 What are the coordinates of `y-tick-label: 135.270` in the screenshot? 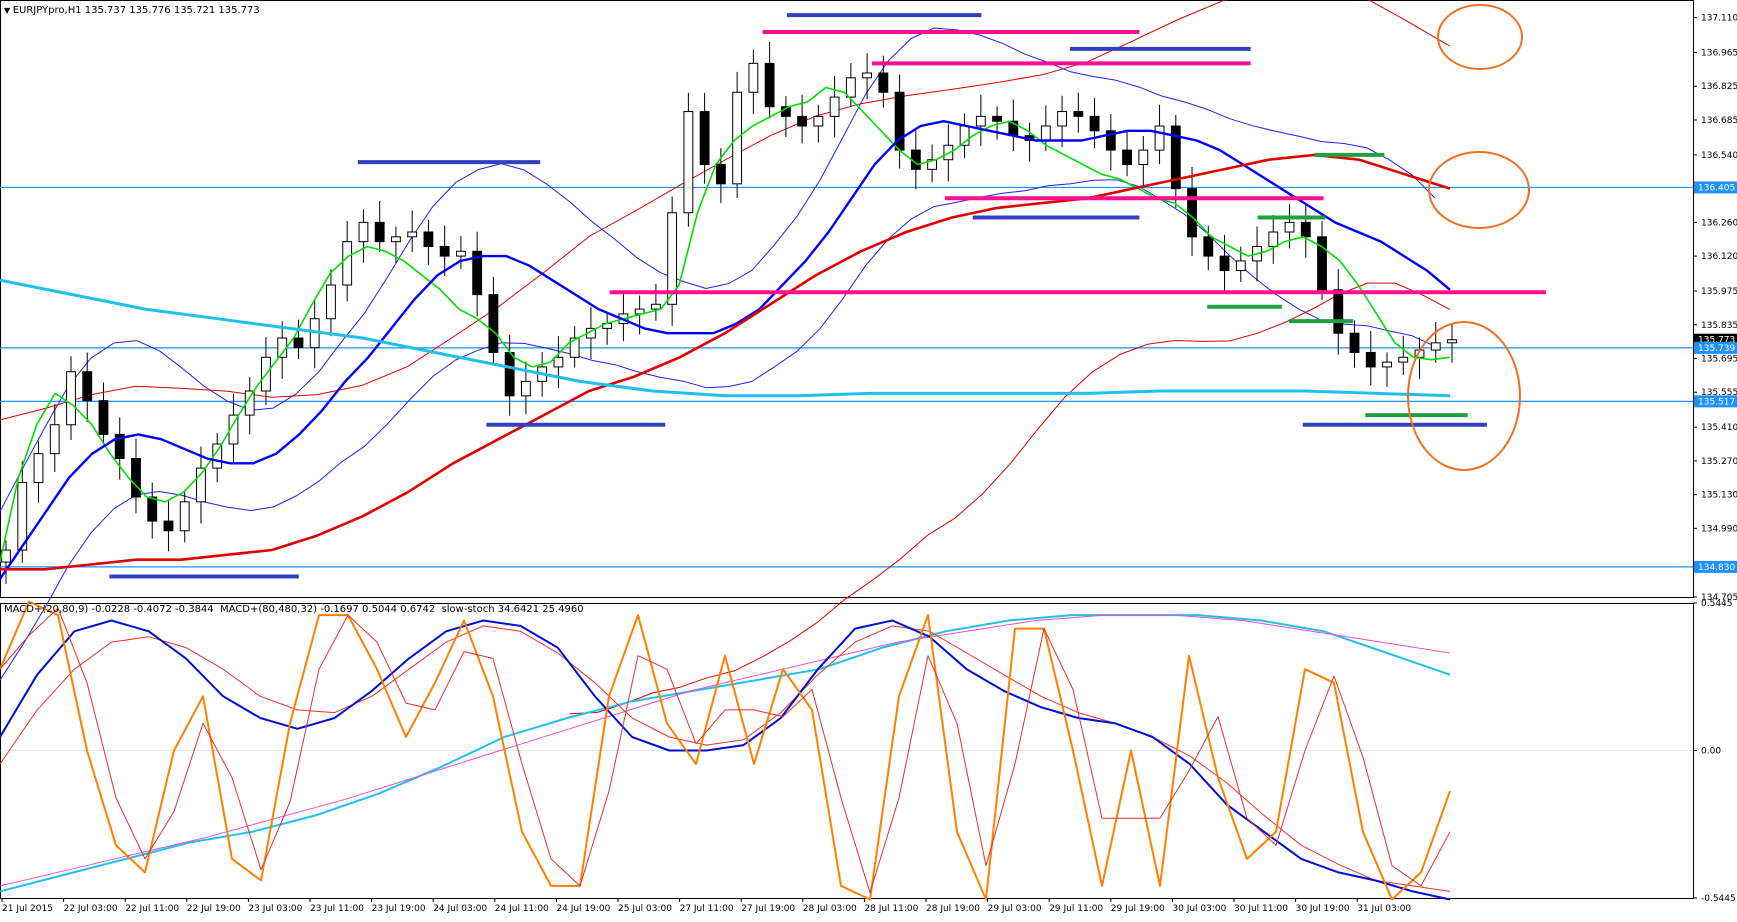 It's located at (1719, 462).